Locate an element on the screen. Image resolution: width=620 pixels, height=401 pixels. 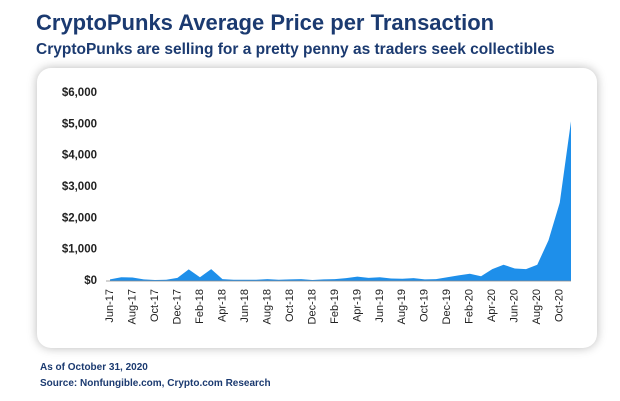
y-tick-label: $6,000 is located at coordinates (79, 93).